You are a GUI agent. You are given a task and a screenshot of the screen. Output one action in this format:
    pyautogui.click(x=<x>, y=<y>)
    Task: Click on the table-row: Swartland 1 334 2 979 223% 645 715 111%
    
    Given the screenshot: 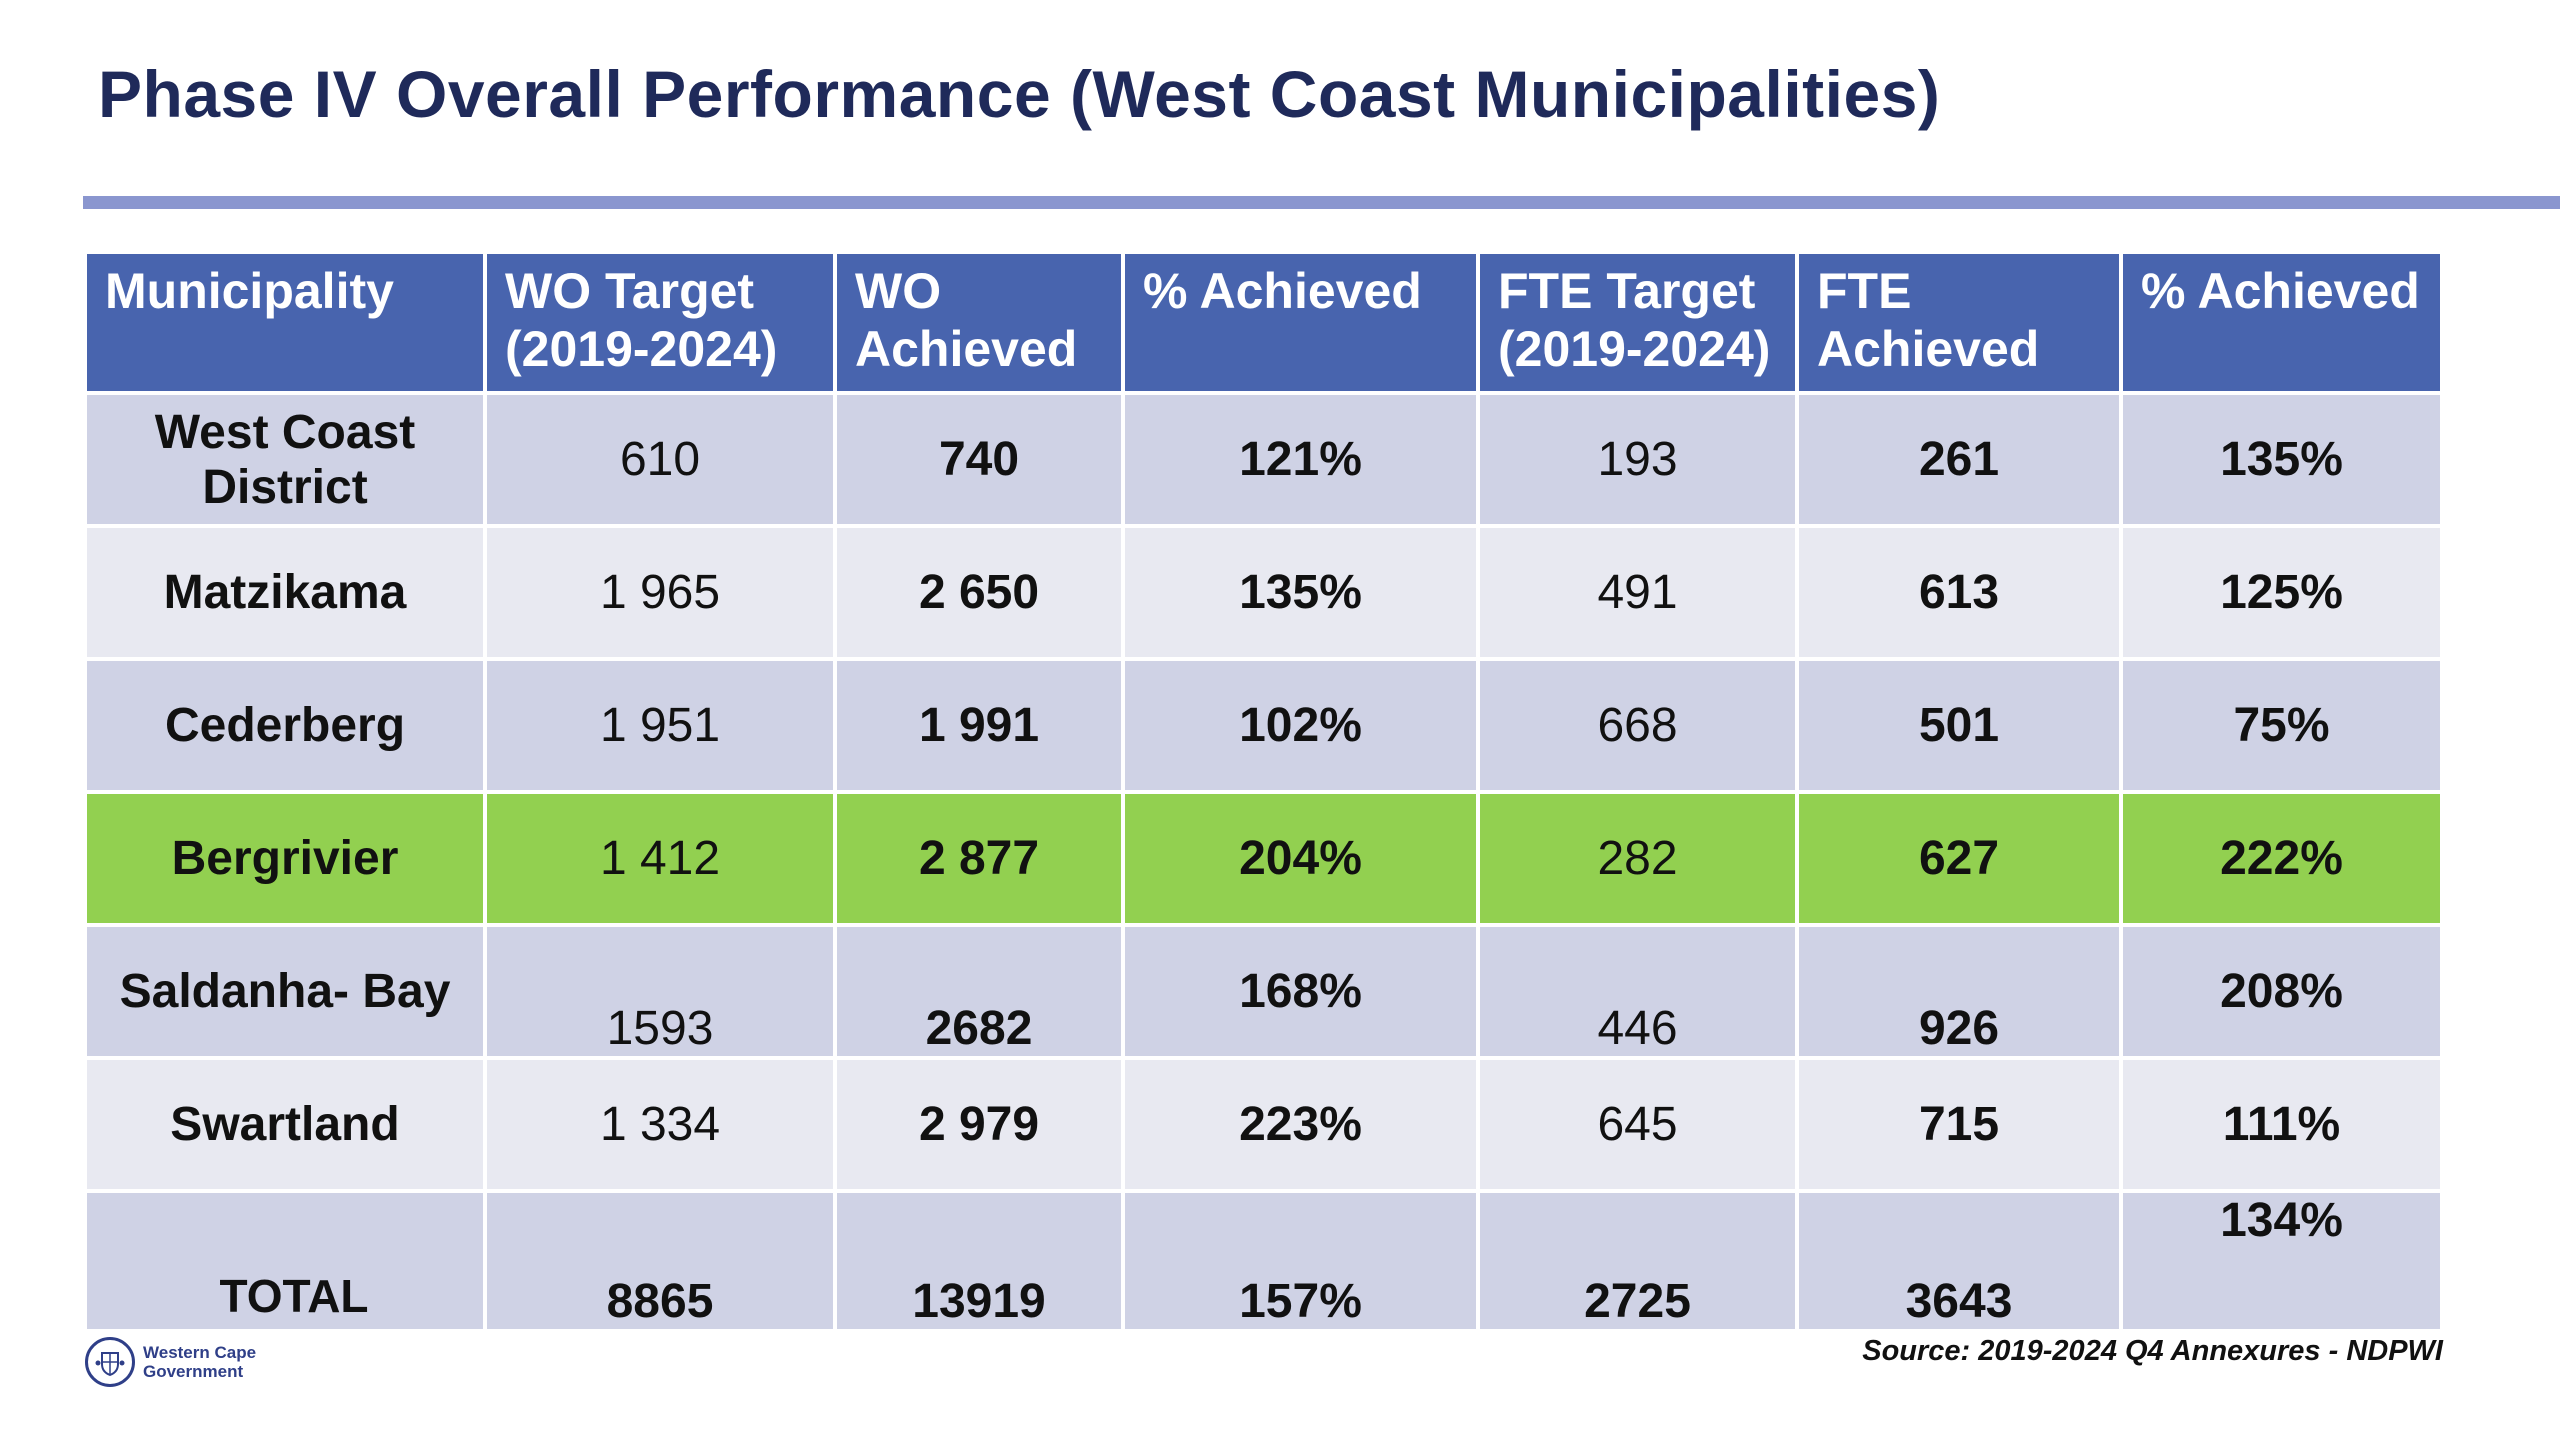 What is the action you would take?
    pyautogui.click(x=1263, y=1124)
    